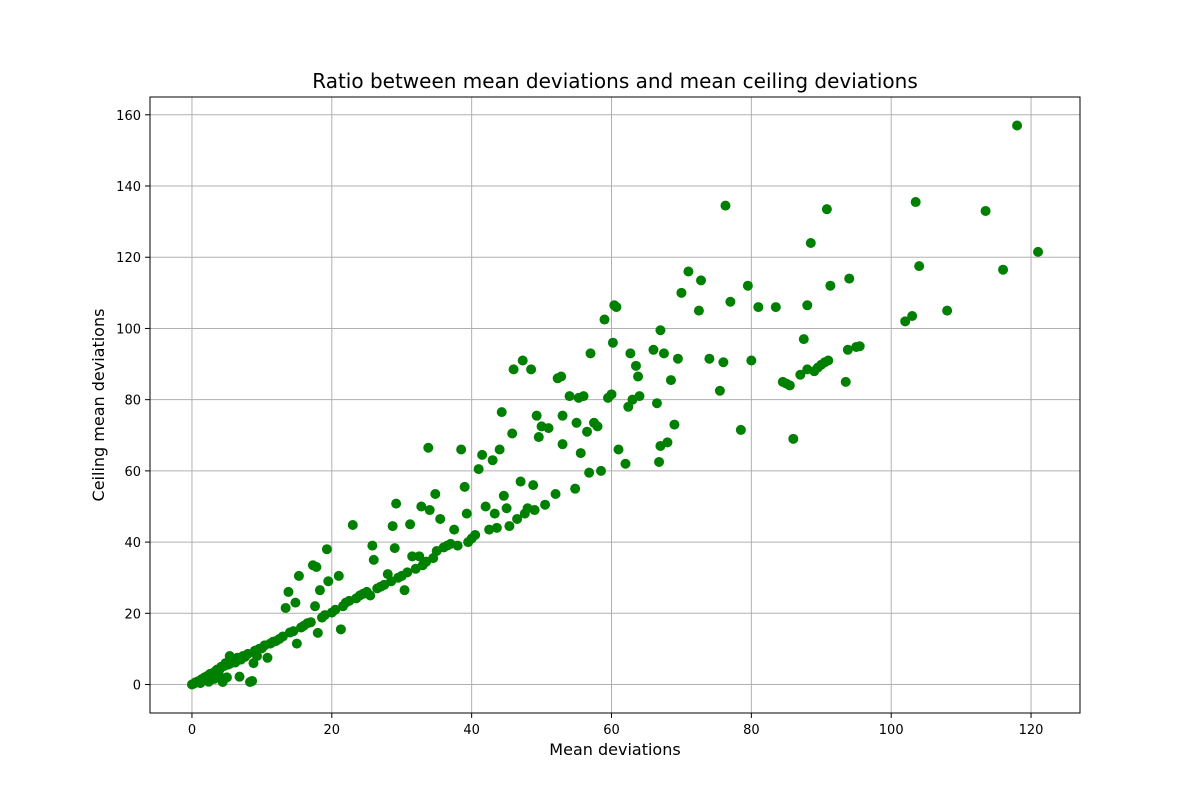  Describe the element at coordinates (1031, 730) in the screenshot. I see `x-tick-label: 120` at that location.